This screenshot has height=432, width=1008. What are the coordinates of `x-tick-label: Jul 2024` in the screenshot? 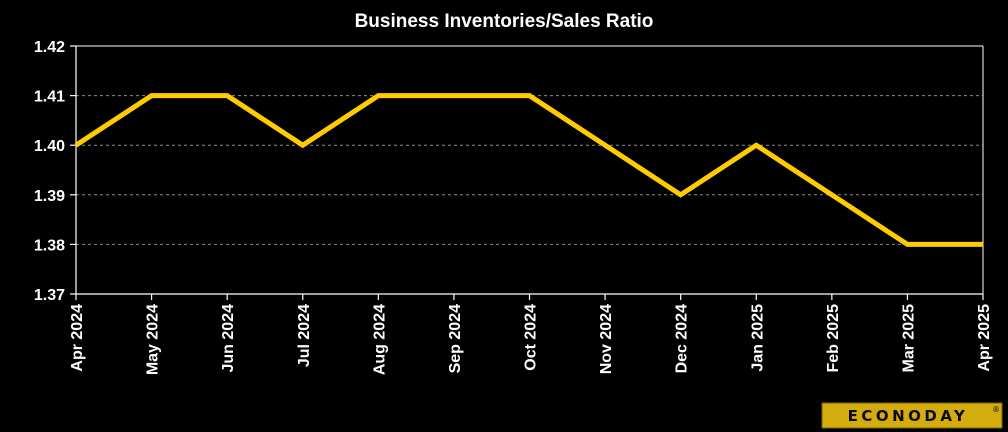 It's located at (304, 335).